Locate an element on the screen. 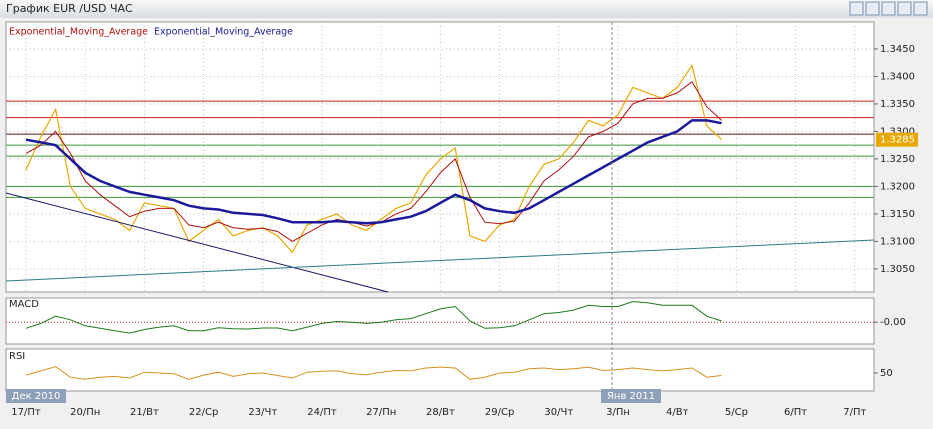 The width and height of the screenshot is (933, 429). x-tick-label: 28/Вт is located at coordinates (440, 412).